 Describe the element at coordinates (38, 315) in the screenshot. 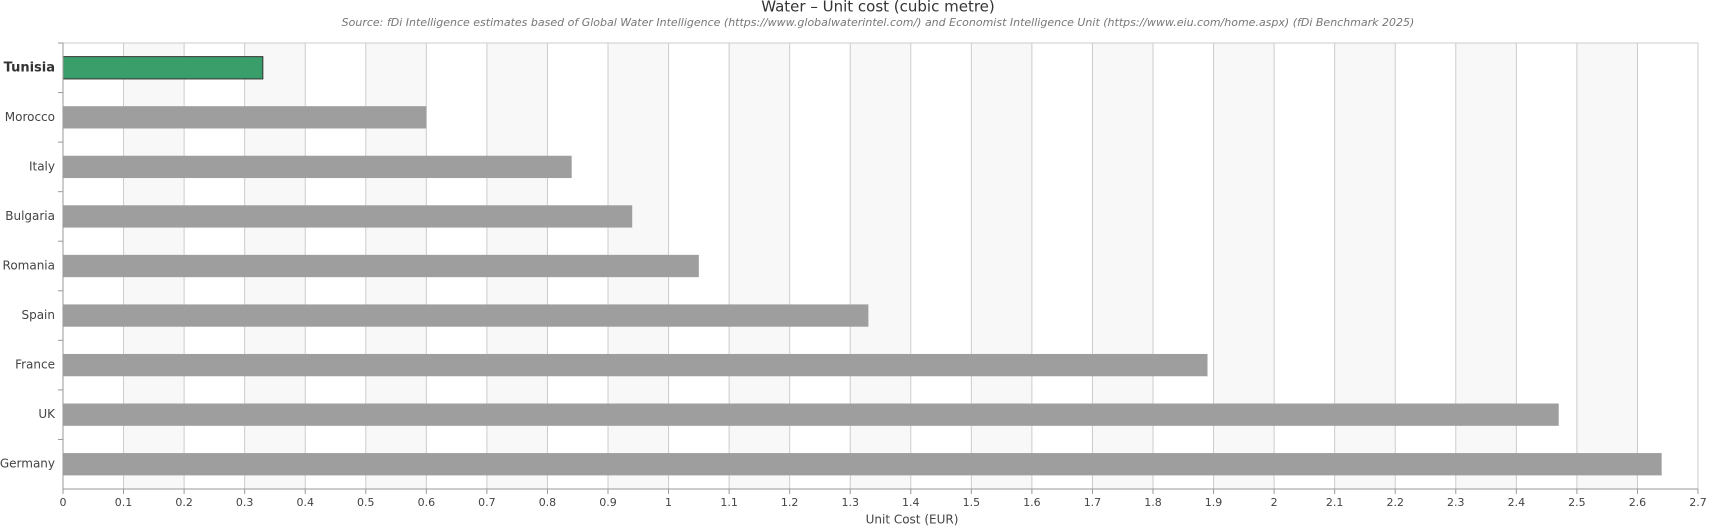

I see `y-tick-label: Spain` at that location.